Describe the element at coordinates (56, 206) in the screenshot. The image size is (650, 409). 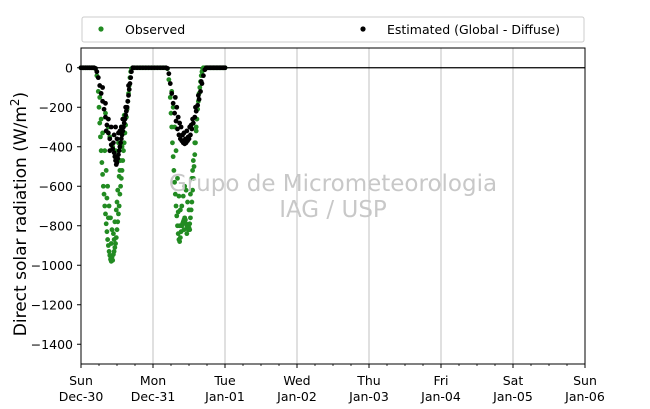
I see `y-axis: 0 −200 −400 −600 −800 −1000 −1200 −1400` at that location.